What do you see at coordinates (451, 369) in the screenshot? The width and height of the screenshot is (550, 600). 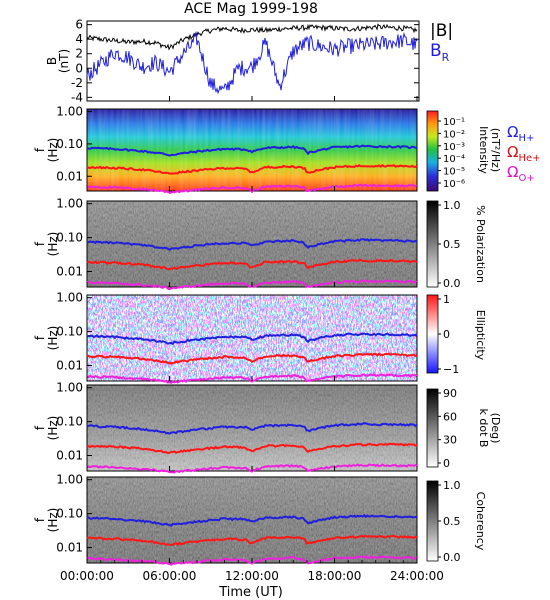 I see `colorbar-tick-label: −1` at bounding box center [451, 369].